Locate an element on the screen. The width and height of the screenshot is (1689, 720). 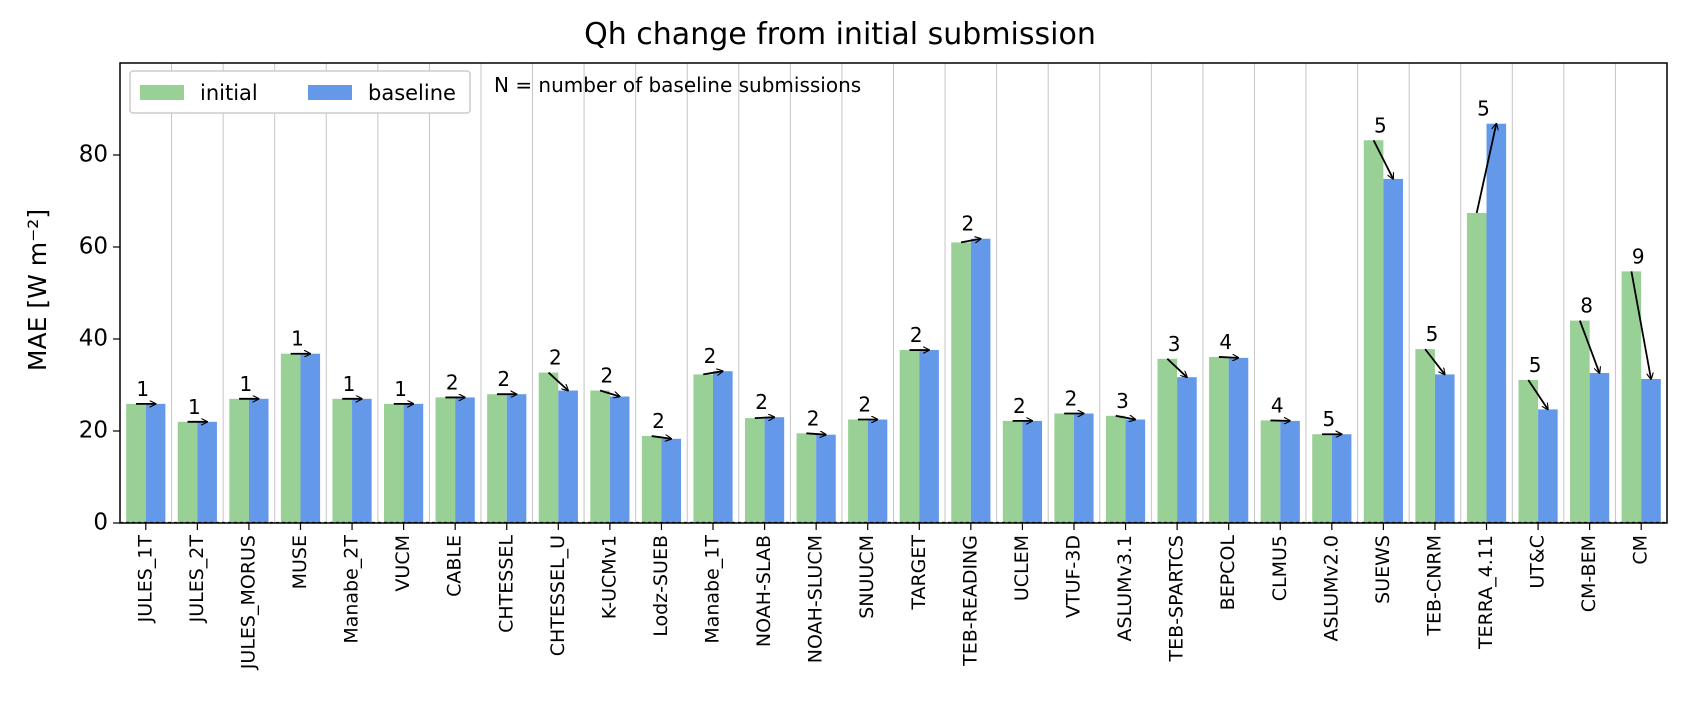
legend-label-initial: initial is located at coordinates (229, 93).